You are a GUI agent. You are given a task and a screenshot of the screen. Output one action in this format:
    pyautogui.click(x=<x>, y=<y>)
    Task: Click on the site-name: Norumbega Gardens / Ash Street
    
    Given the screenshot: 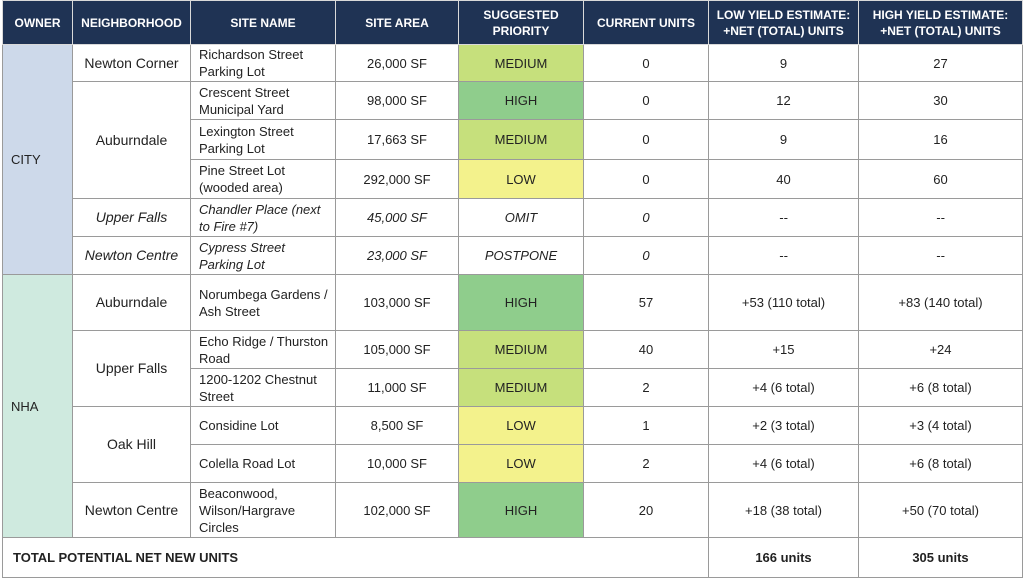 What is the action you would take?
    pyautogui.click(x=263, y=302)
    